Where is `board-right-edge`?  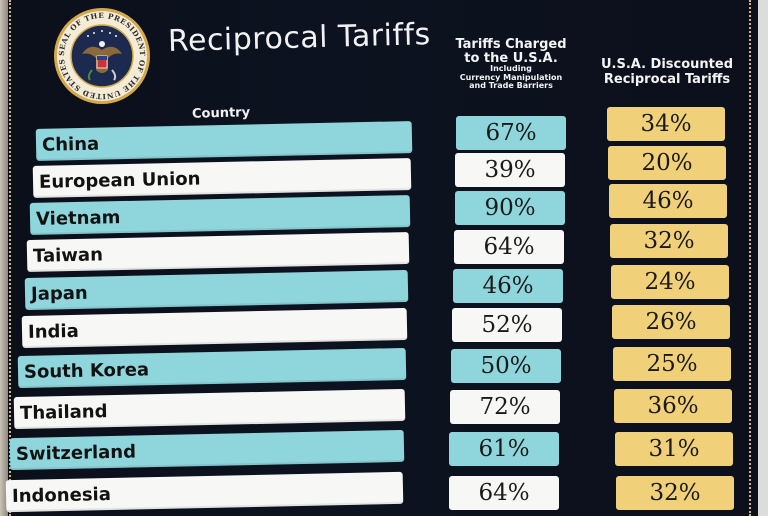 board-right-edge is located at coordinates (763, 258).